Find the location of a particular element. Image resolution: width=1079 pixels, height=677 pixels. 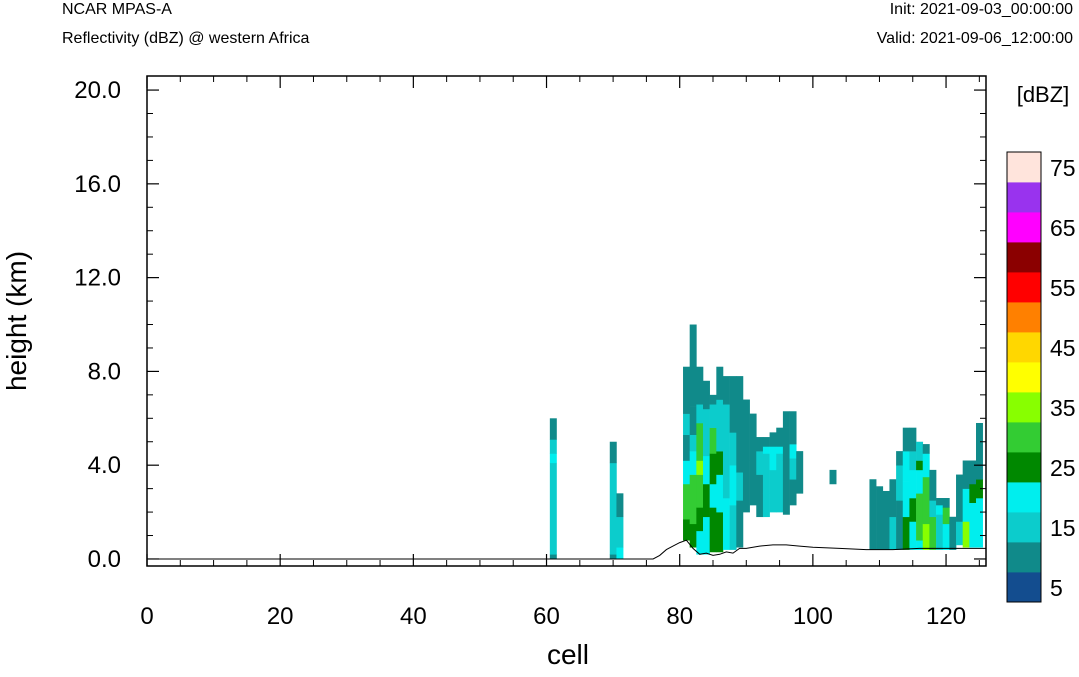

chart-title: NCAR MPAS-A is located at coordinates (117, 9).